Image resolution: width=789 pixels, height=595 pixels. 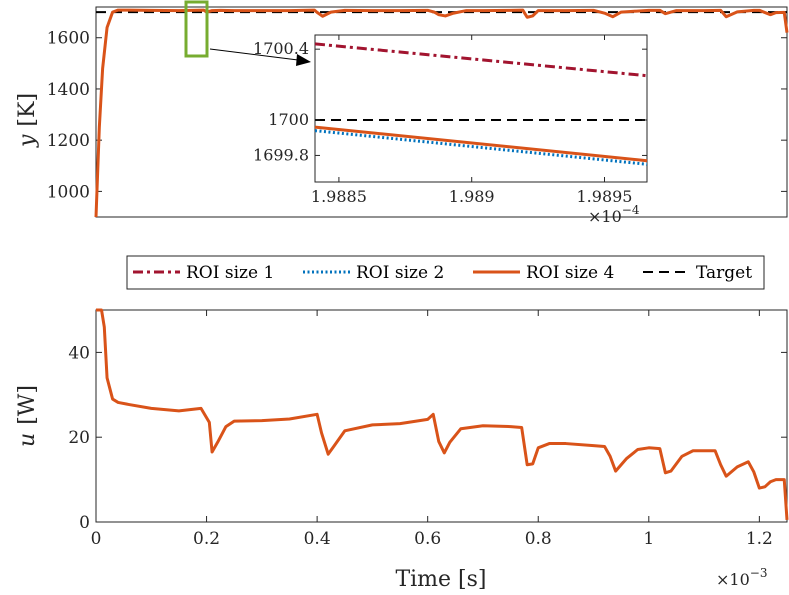 What do you see at coordinates (27, 120) in the screenshot?
I see `top-y-axis-label: y[K]` at bounding box center [27, 120].